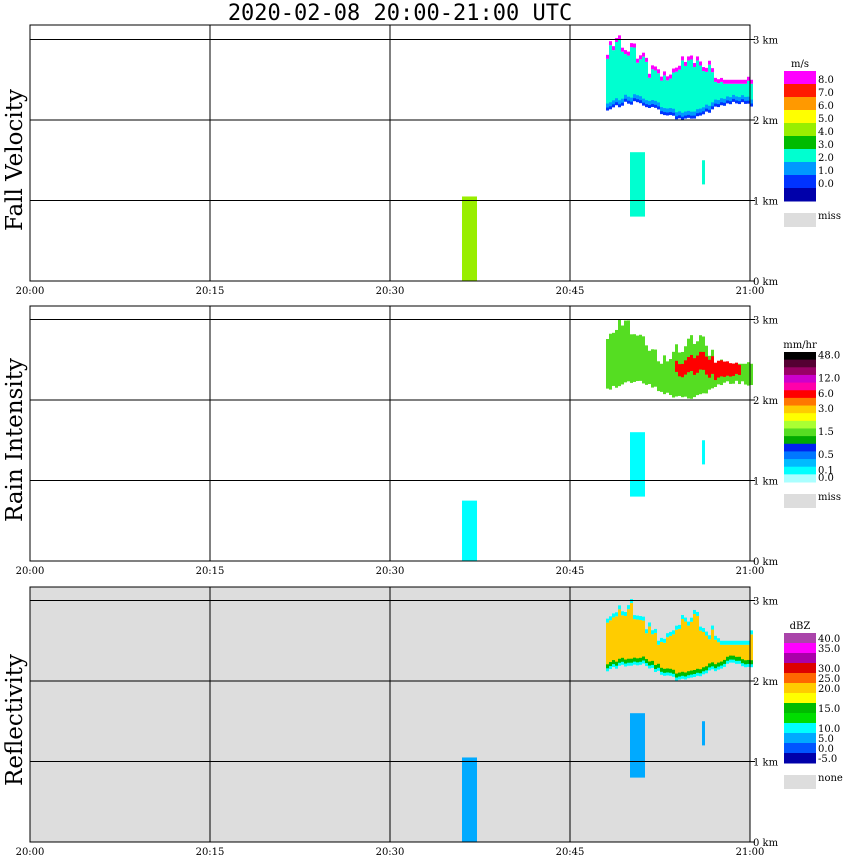  I want to click on reflectivity-x-tick-20-45: 20:45, so click(570, 852).